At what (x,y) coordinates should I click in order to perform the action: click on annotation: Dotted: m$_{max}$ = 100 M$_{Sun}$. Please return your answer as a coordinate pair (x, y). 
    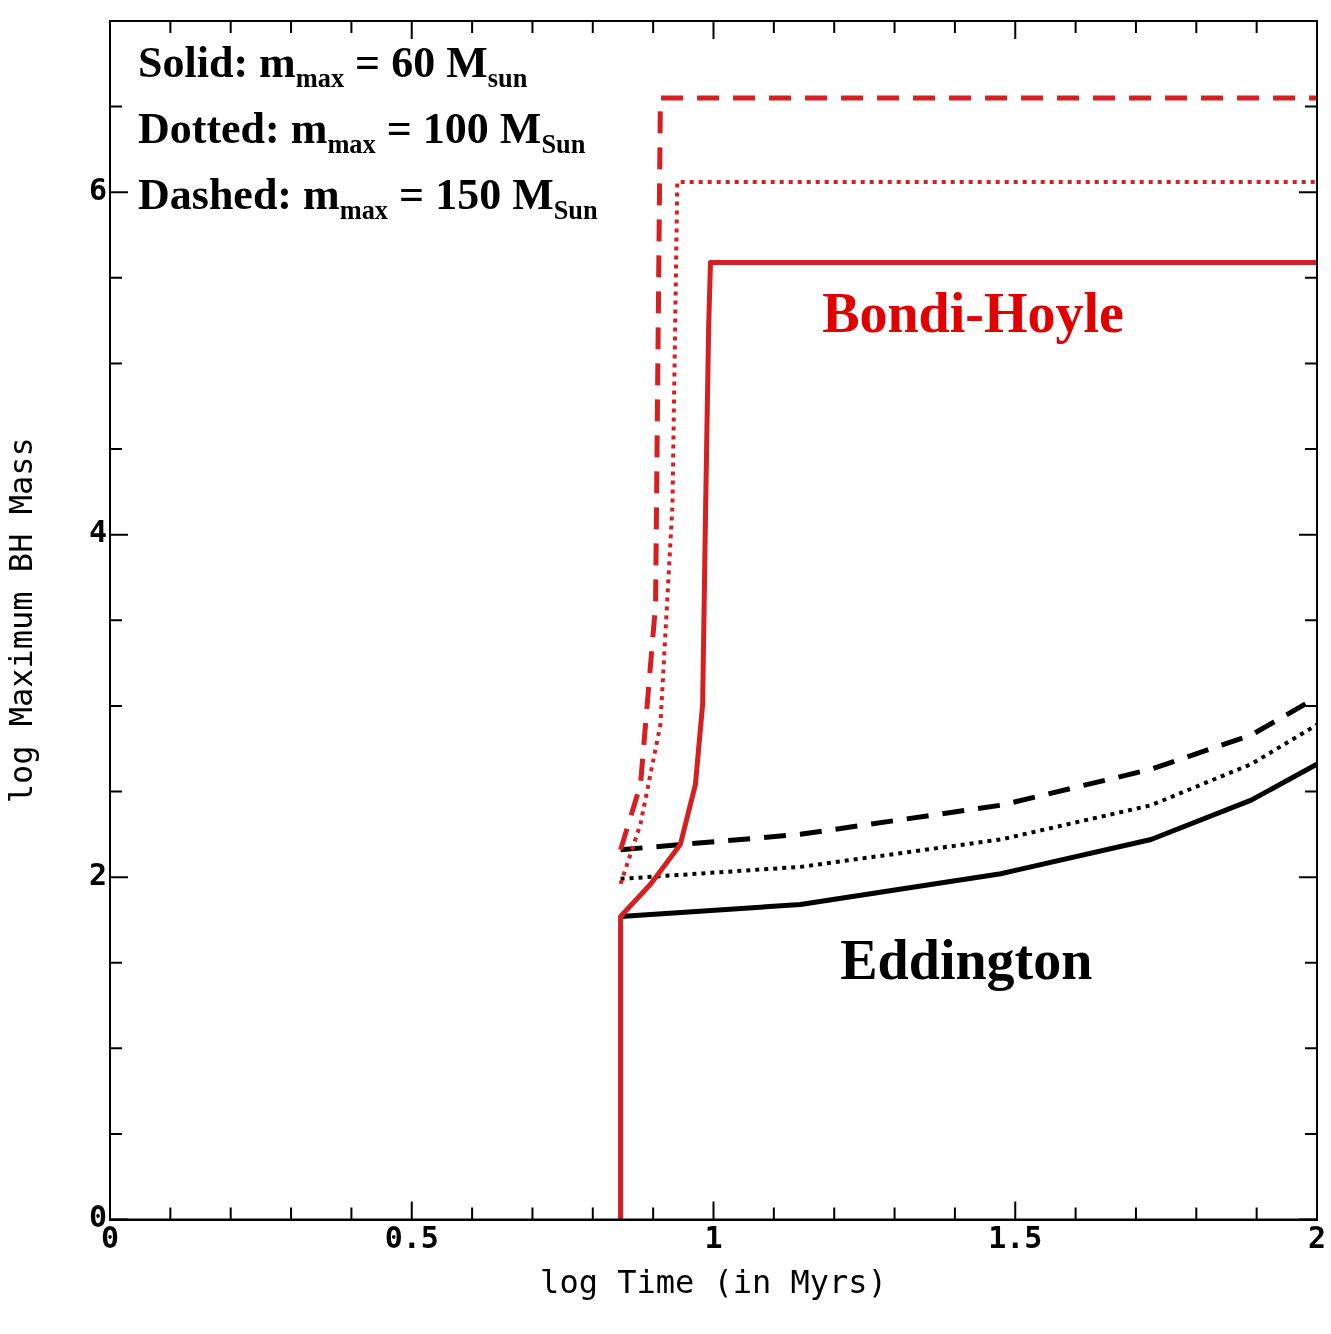
    Looking at the image, I should click on (362, 131).